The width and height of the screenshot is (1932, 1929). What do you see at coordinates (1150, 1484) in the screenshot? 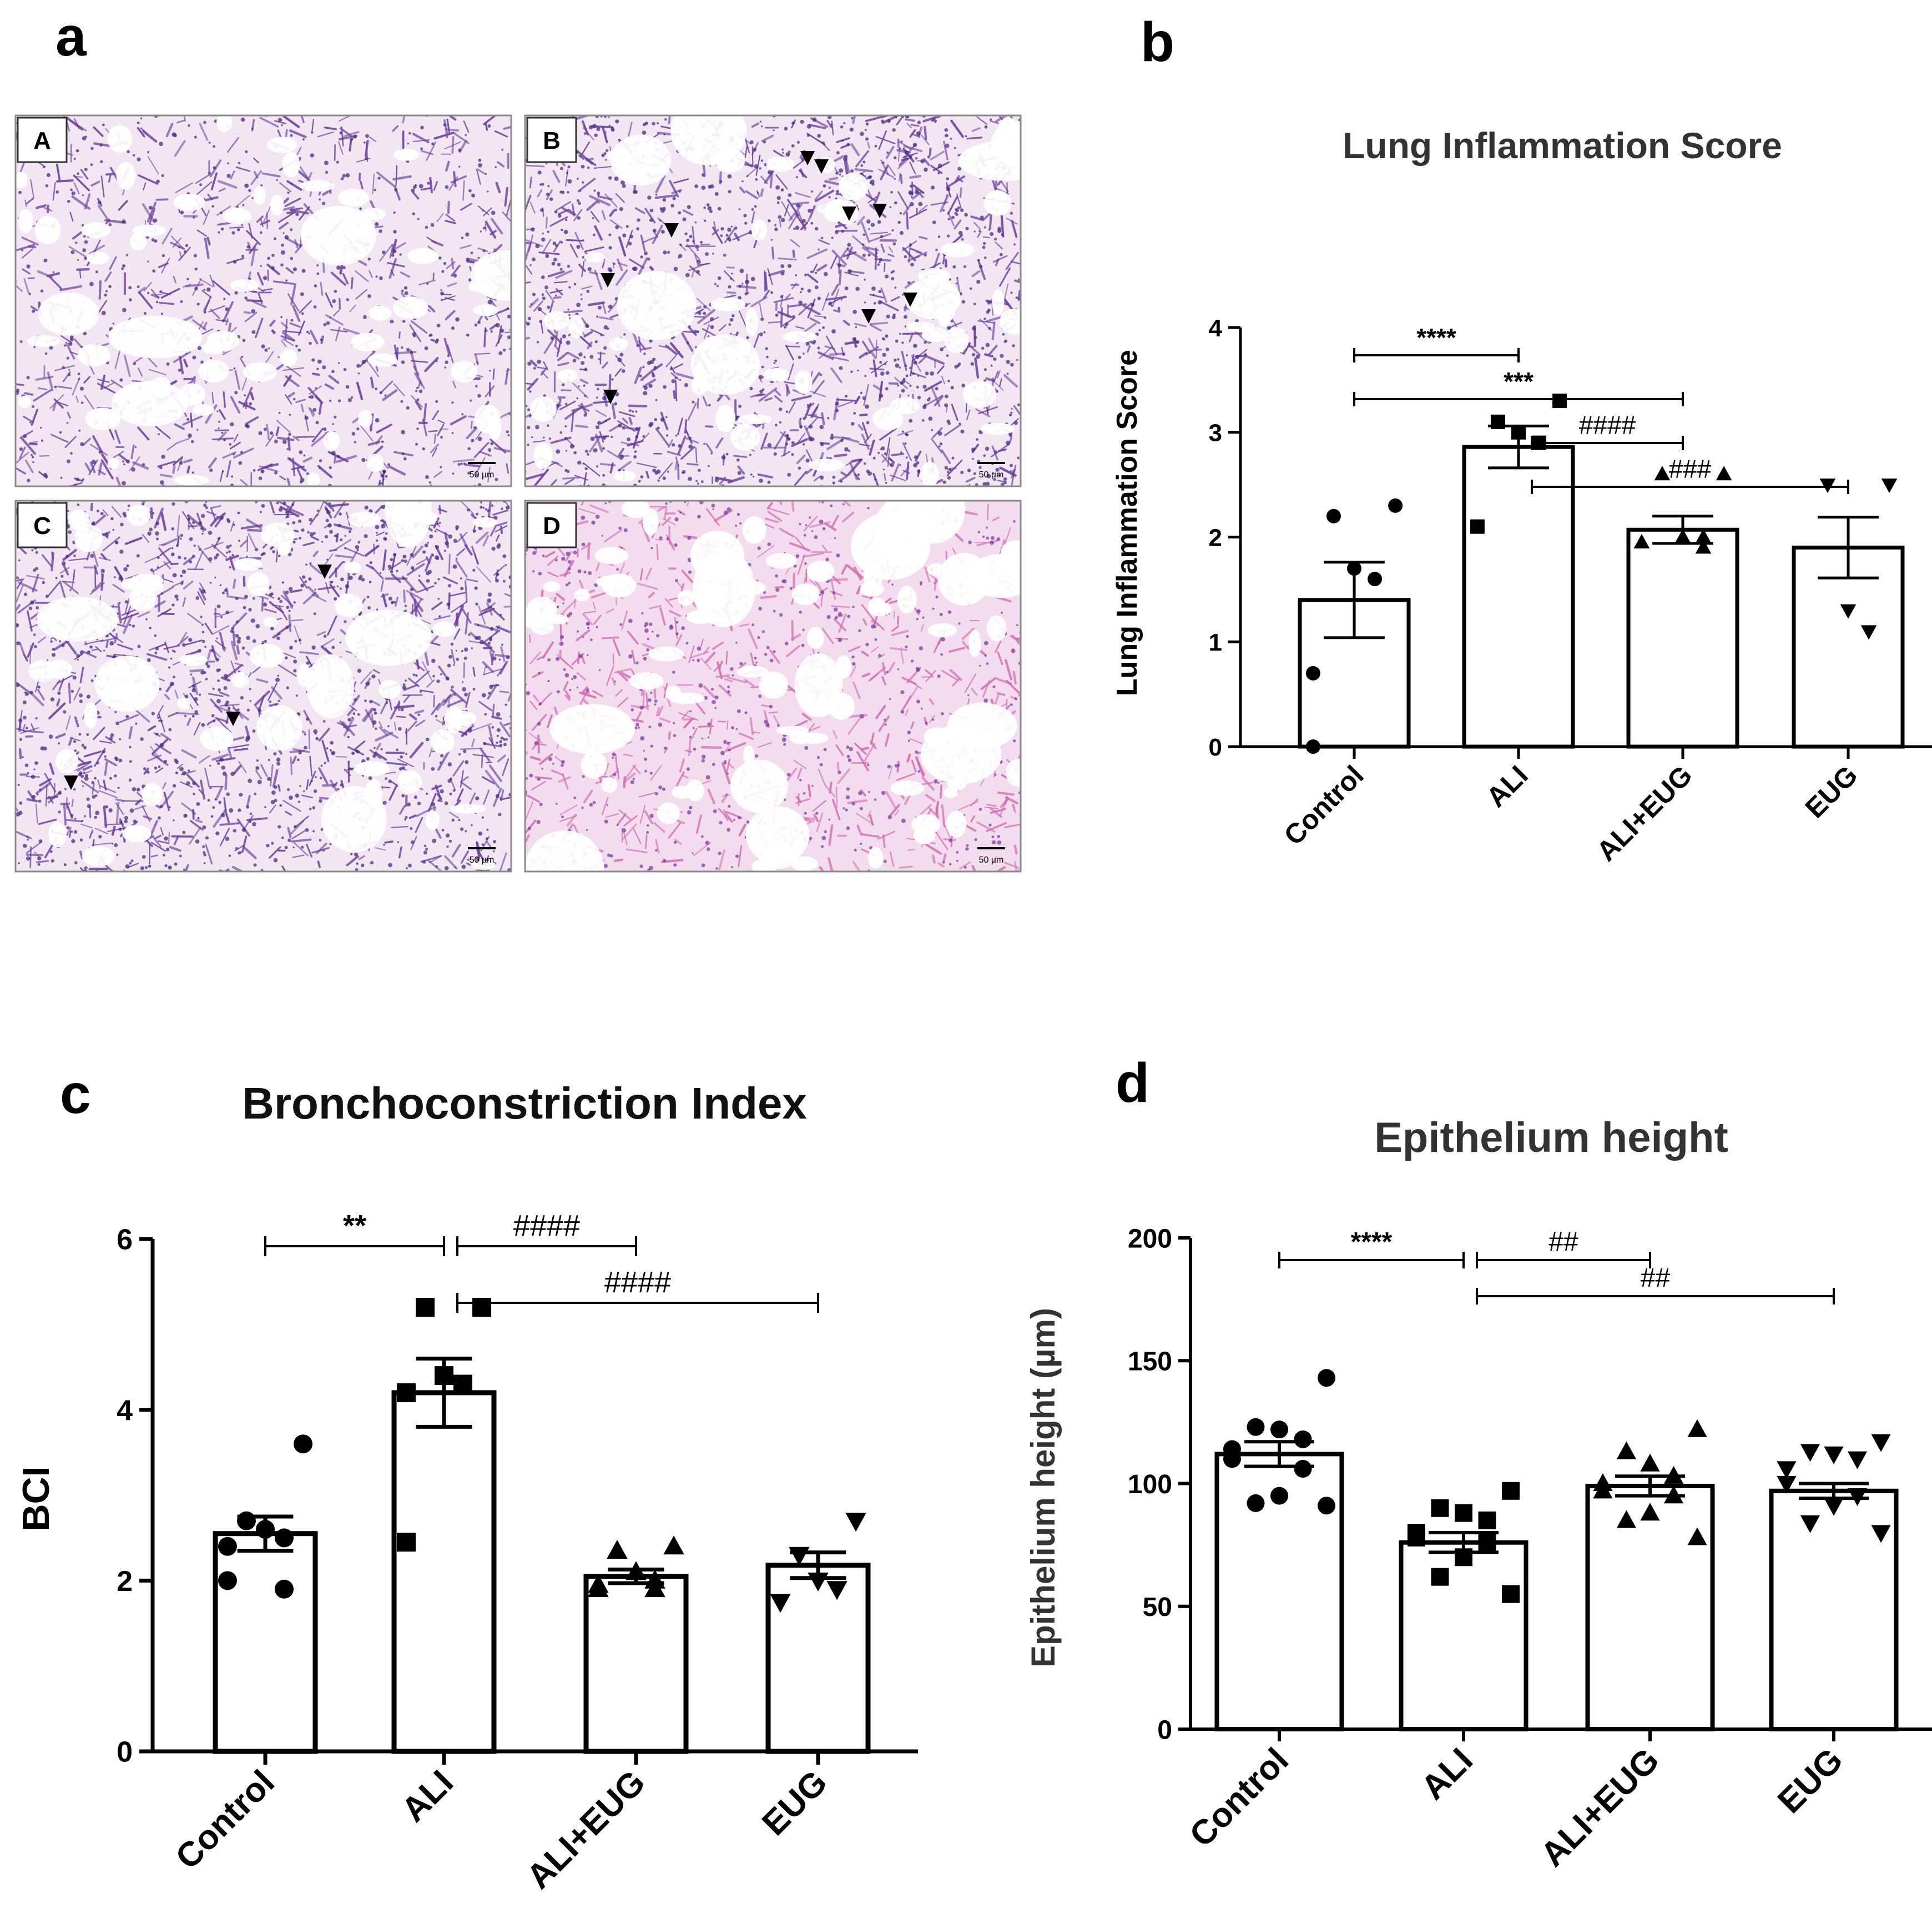
I see `y-tick-label: 100` at bounding box center [1150, 1484].